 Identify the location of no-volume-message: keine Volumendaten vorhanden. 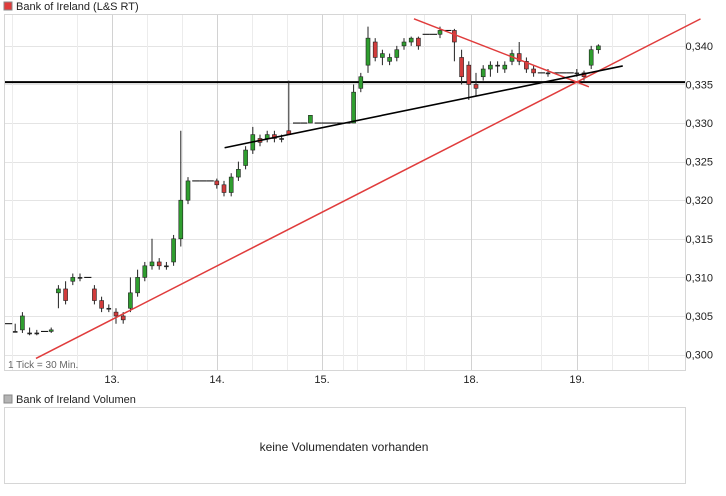
(344, 447).